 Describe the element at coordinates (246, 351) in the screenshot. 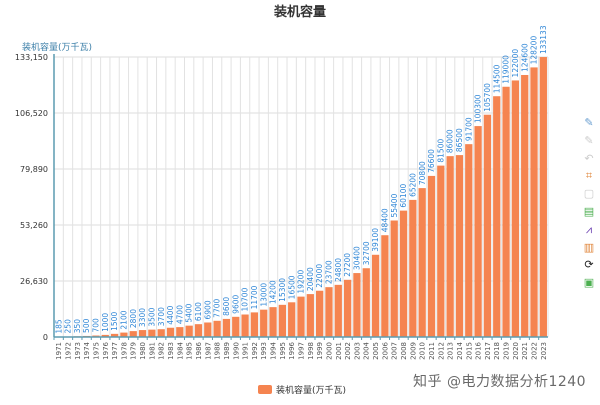

I see `x-tick-label: 1991` at that location.